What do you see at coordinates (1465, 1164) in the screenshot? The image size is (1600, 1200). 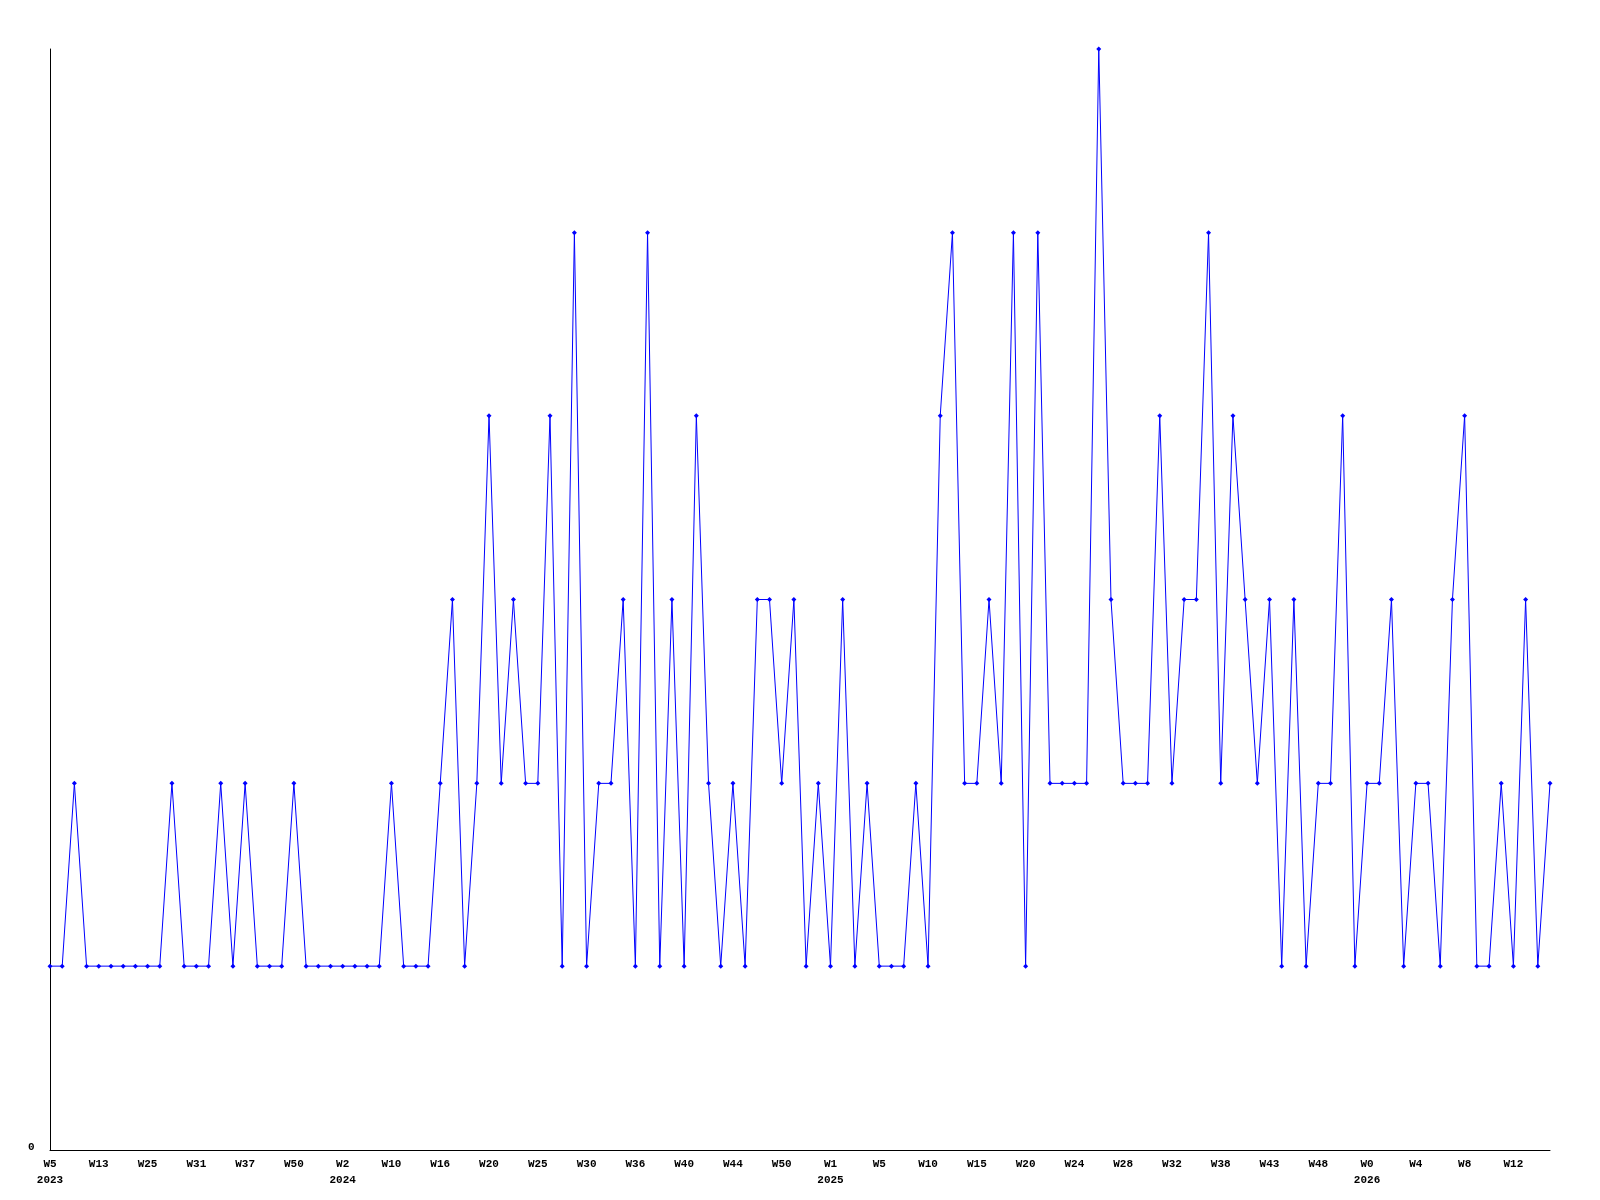 I see `x-tick-label: W8` at bounding box center [1465, 1164].